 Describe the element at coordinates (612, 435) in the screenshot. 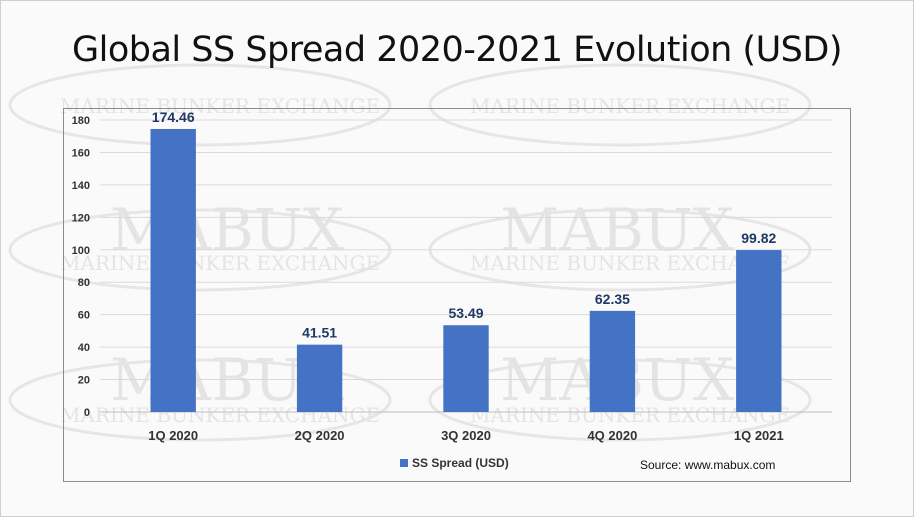

I see `x-tick-label: 4Q 2020` at that location.